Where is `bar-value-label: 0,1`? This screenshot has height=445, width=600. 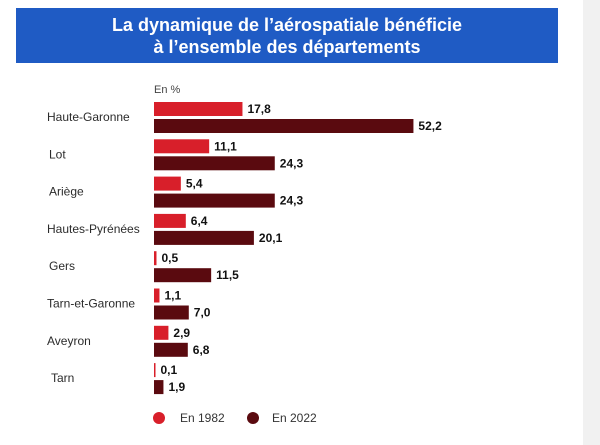 bar-value-label: 0,1 is located at coordinates (169, 370).